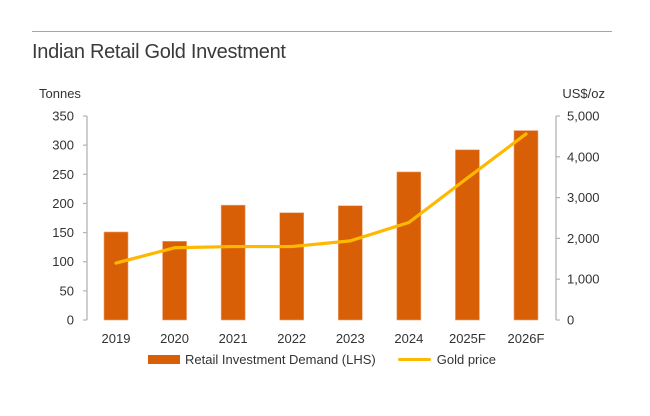  I want to click on bar-2019, so click(116, 276).